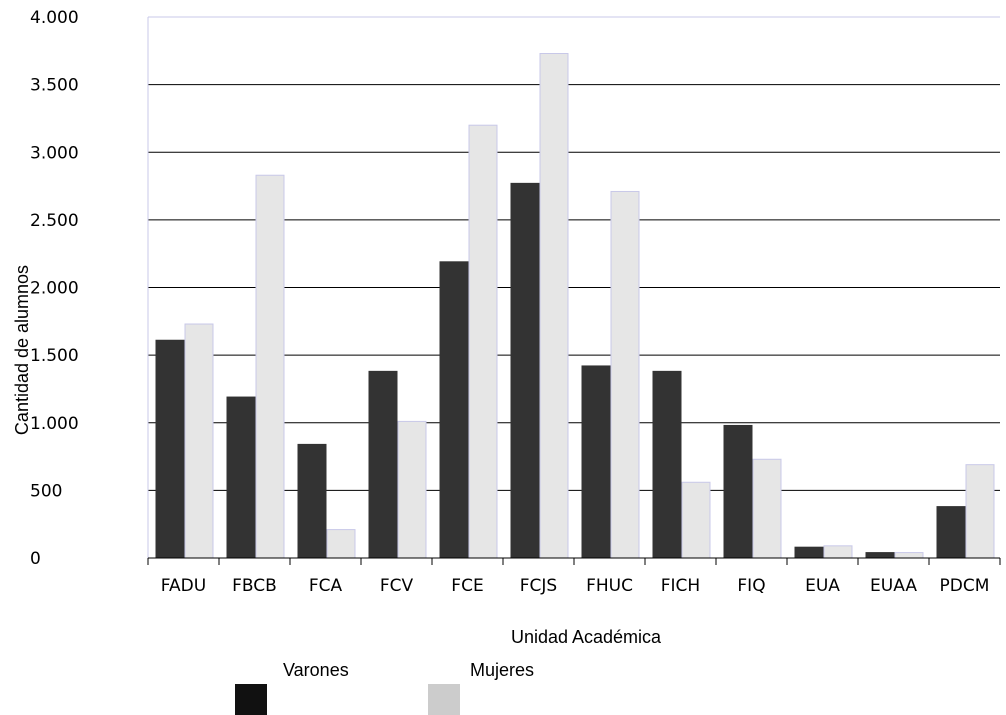 The width and height of the screenshot is (1006, 715). What do you see at coordinates (751, 586) in the screenshot?
I see `x-tick-label: FIQ` at bounding box center [751, 586].